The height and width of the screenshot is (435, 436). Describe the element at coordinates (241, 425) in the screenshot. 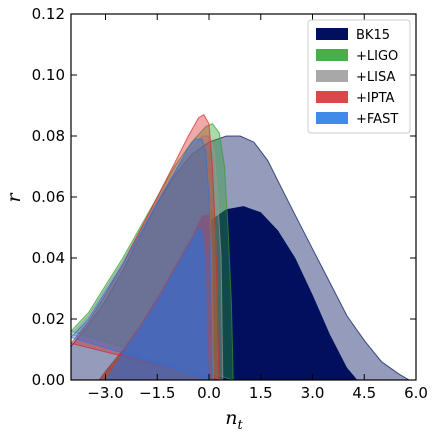

I see `x-axis-title-subscript: t` at that location.